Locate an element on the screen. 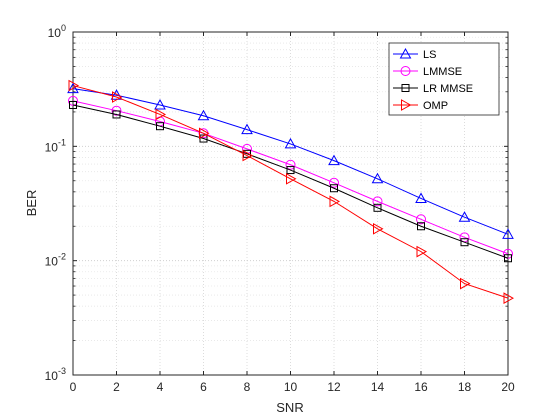 The height and width of the screenshot is (420, 560). x-tick-label: 6 is located at coordinates (203, 387).